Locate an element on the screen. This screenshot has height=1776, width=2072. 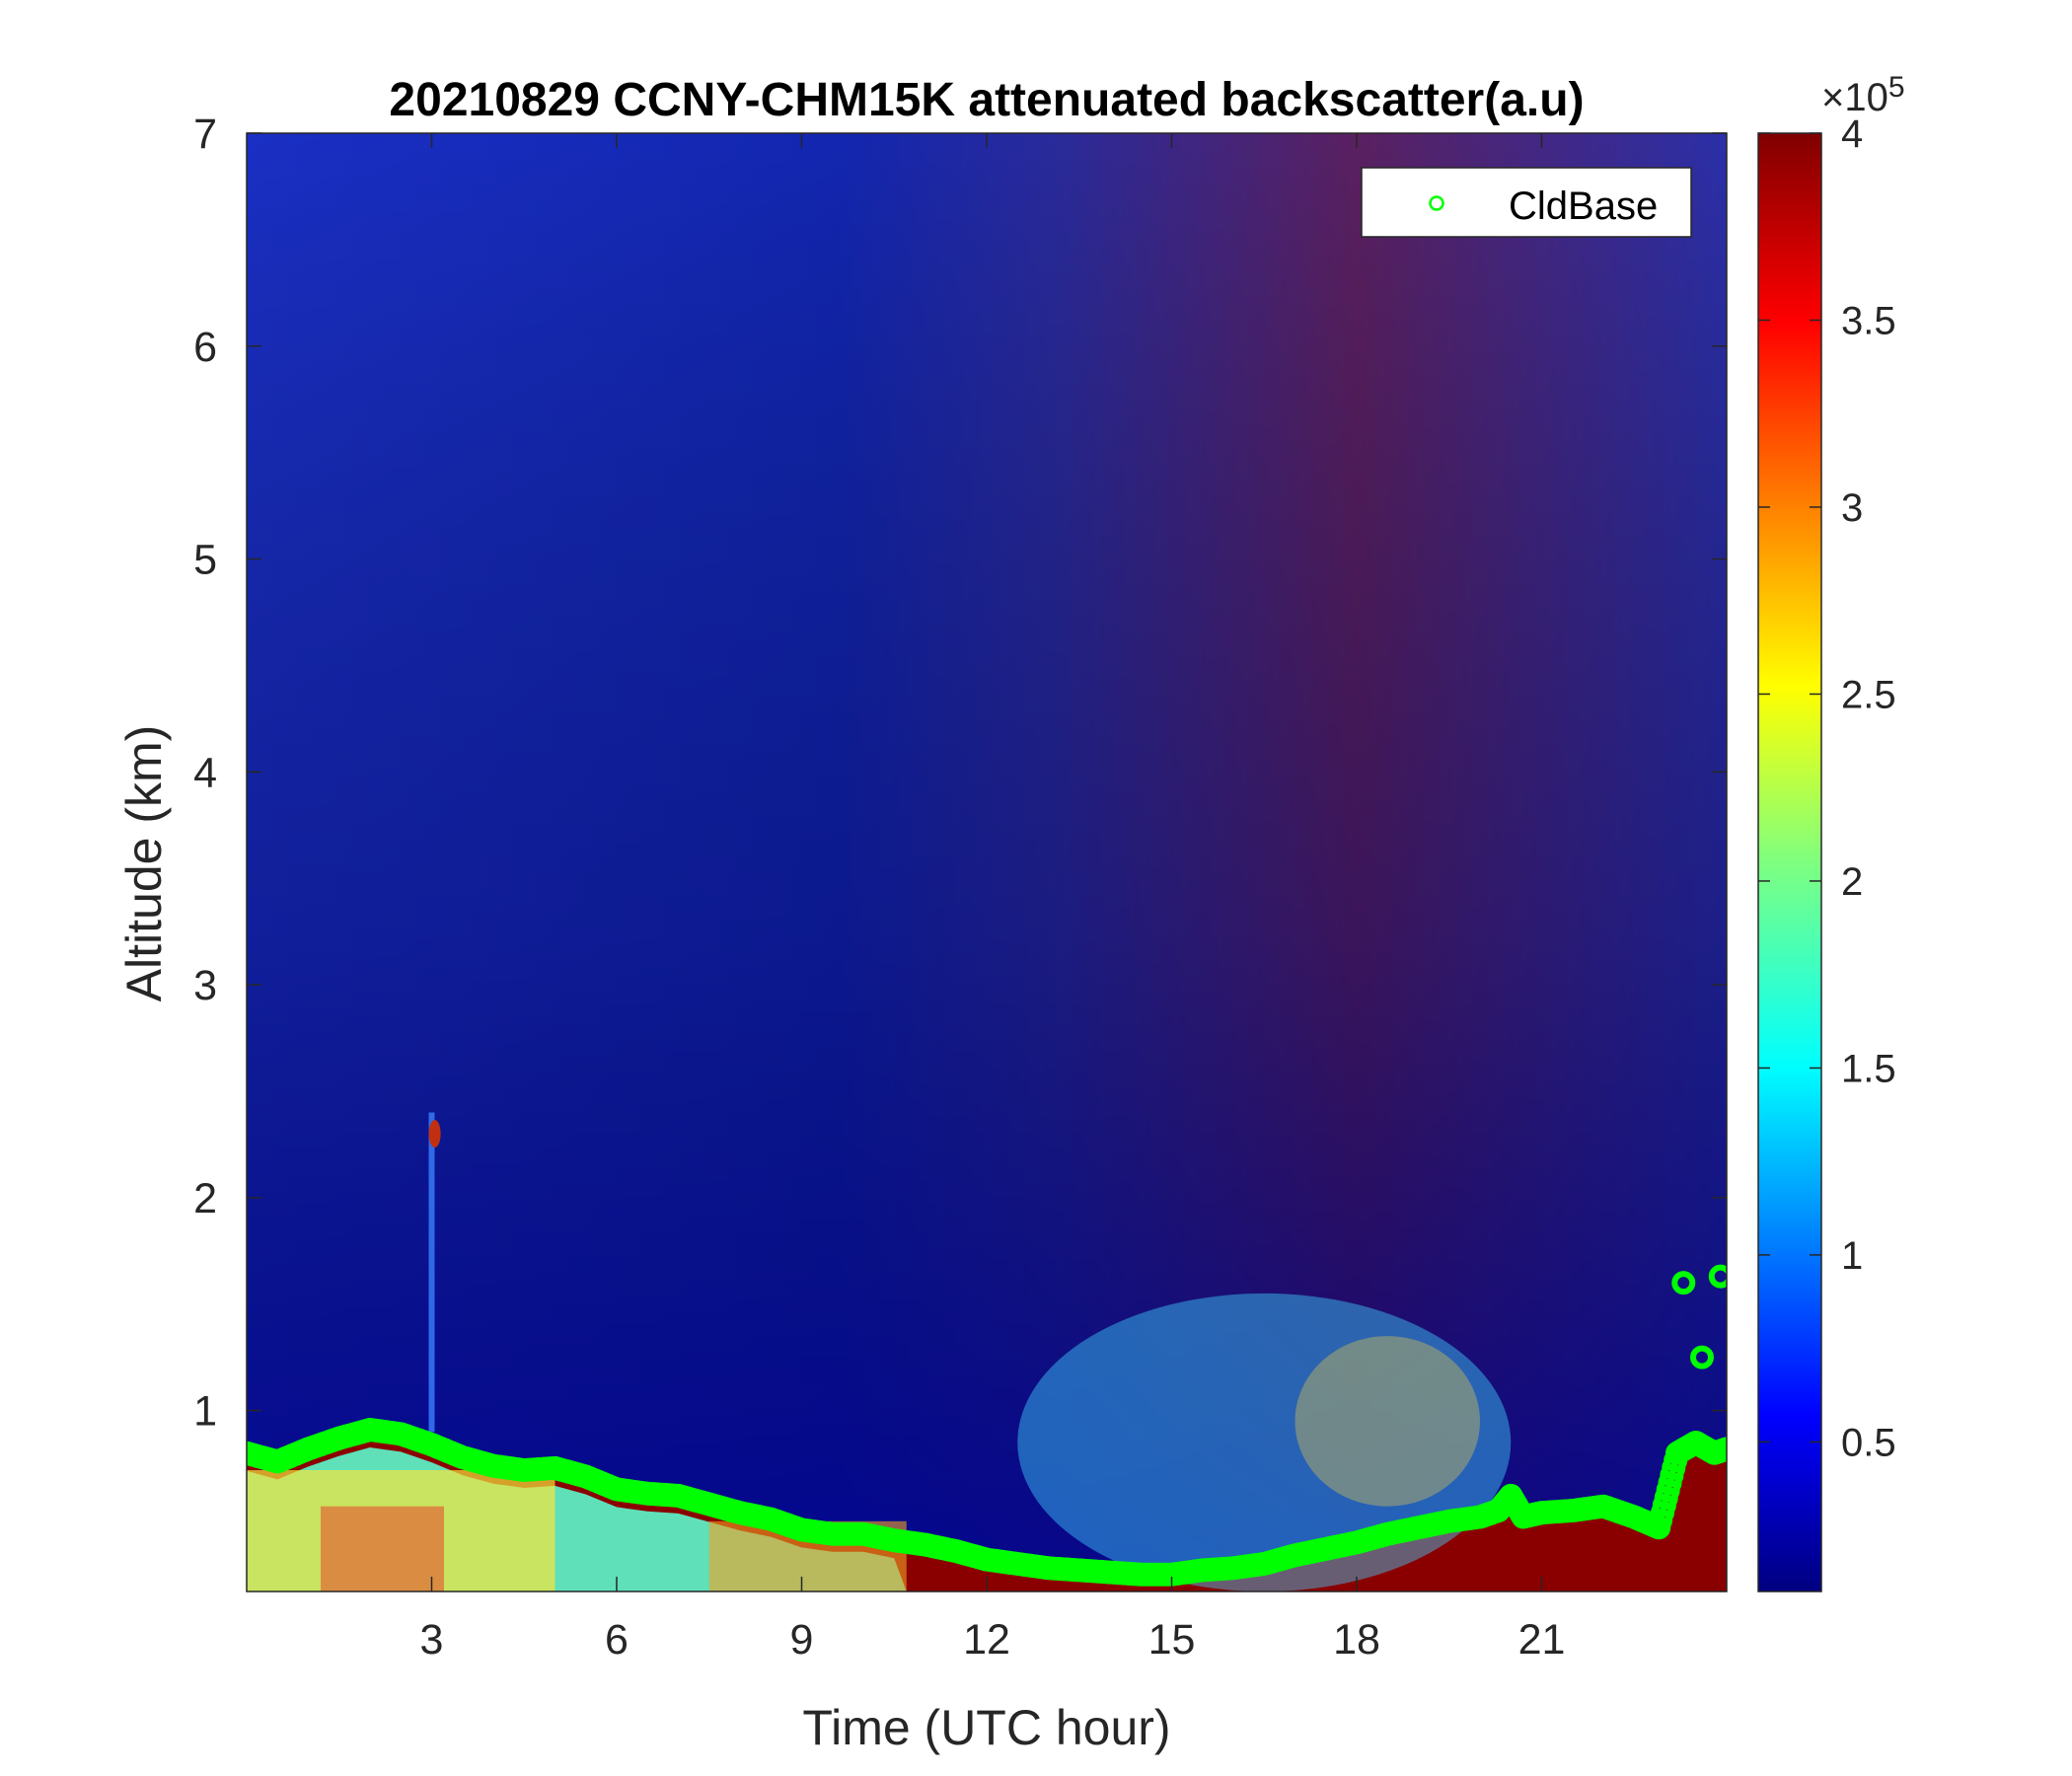
x-tick-label: 18 is located at coordinates (1357, 1640).